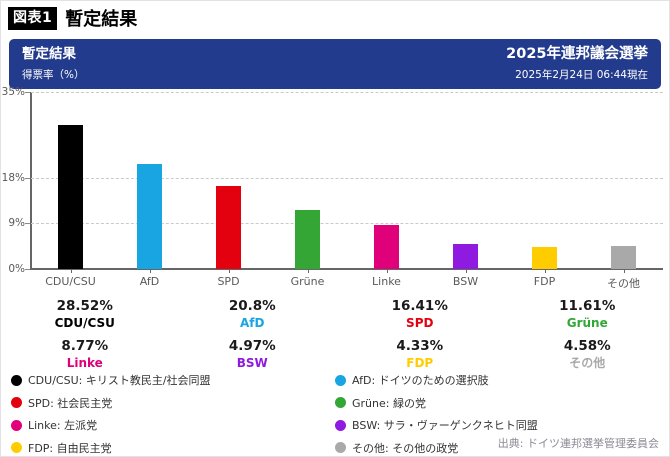 The image size is (670, 457). What do you see at coordinates (445, 425) in the screenshot?
I see `legend-label: BSW: サラ・ヴァーゲンクネヒト同盟` at bounding box center [445, 425].